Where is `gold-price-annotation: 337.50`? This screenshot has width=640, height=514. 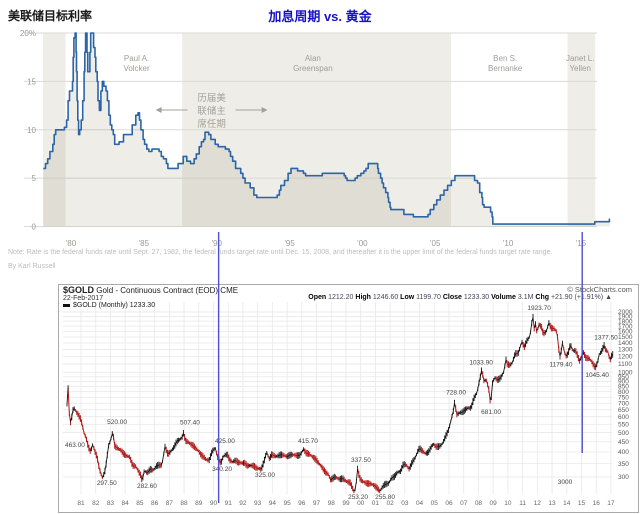 gold-price-annotation: 337.50 is located at coordinates (361, 460).